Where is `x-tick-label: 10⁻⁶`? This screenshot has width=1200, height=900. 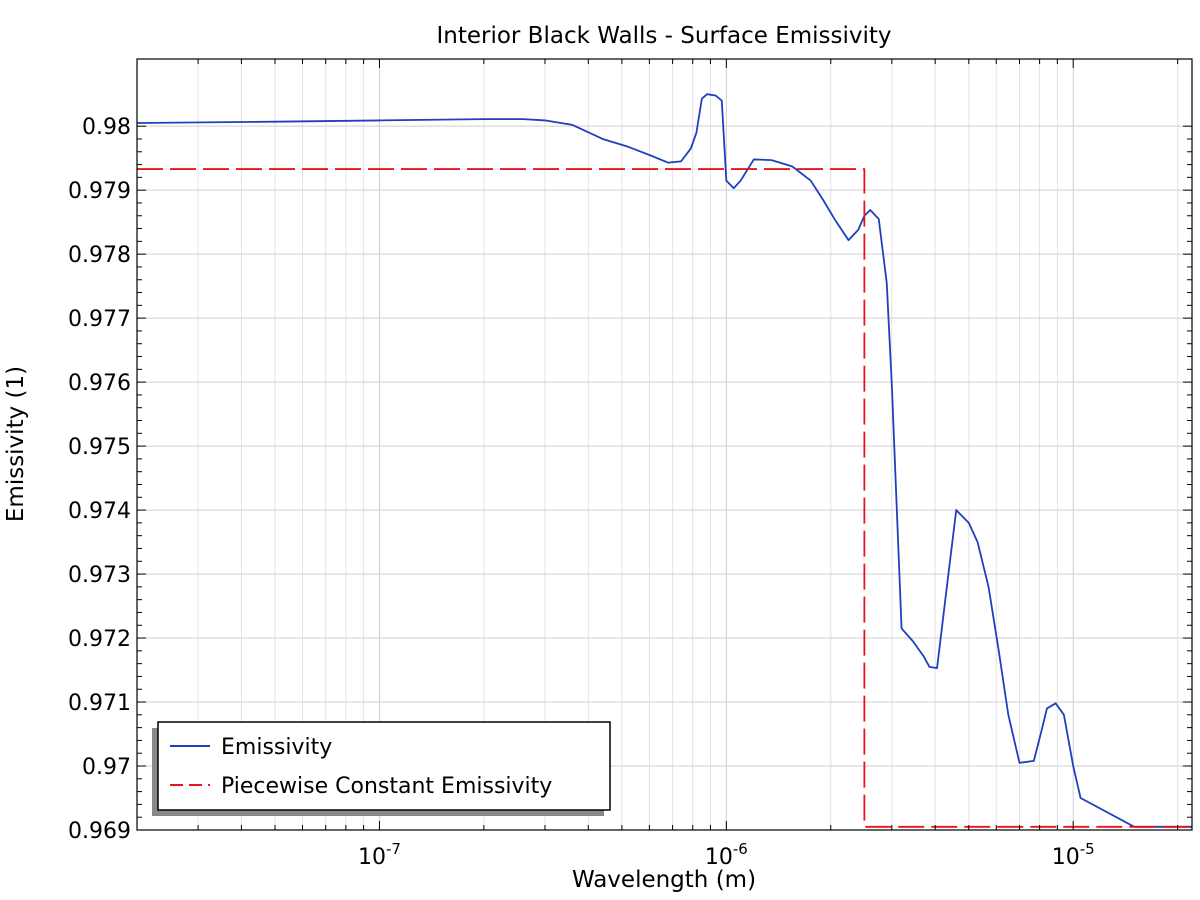
x-tick-label: 10⁻⁶ is located at coordinates (726, 855).